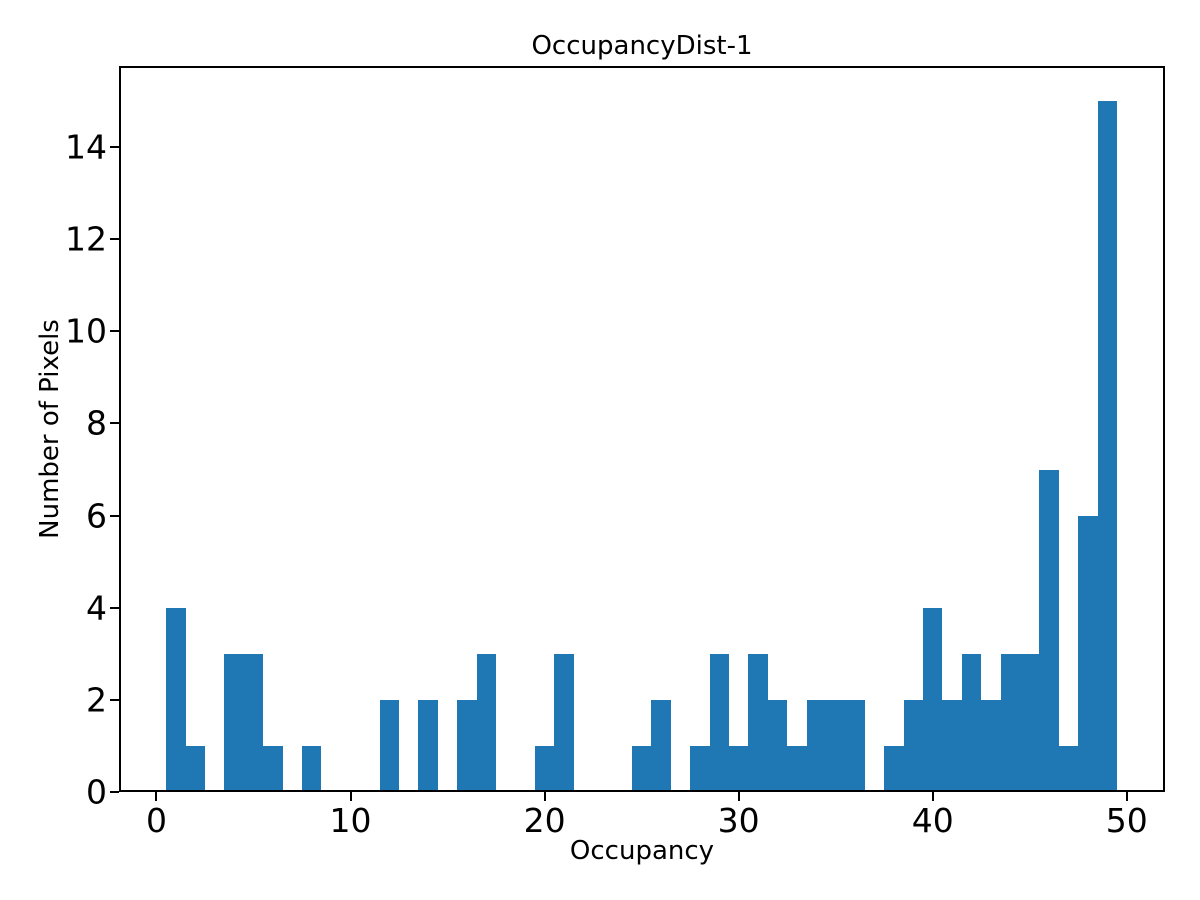 The image size is (1200, 900). I want to click on bottom-spine, so click(642, 791).